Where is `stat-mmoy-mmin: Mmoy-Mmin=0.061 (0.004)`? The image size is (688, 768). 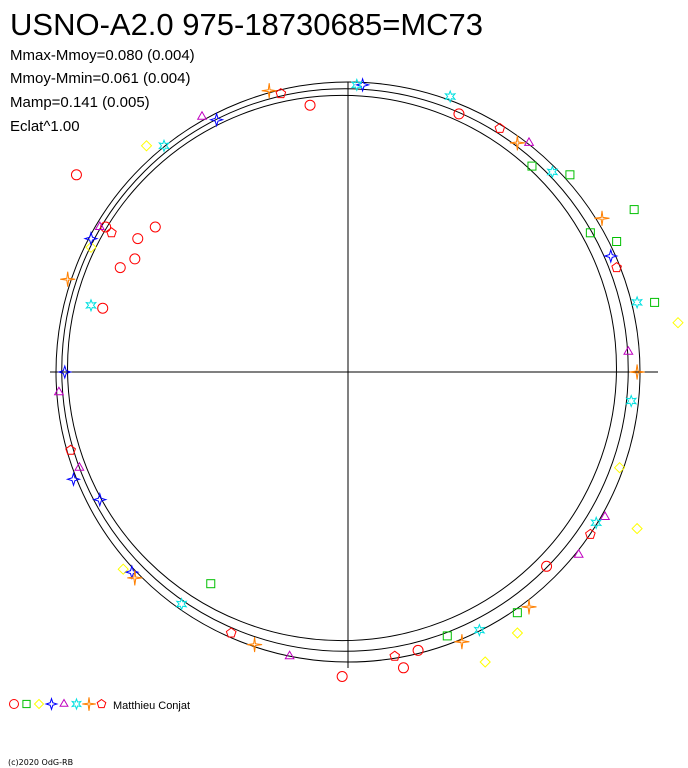
stat-mmoy-mmin: Mmoy-Mmin=0.061 (0.004) is located at coordinates (100, 78).